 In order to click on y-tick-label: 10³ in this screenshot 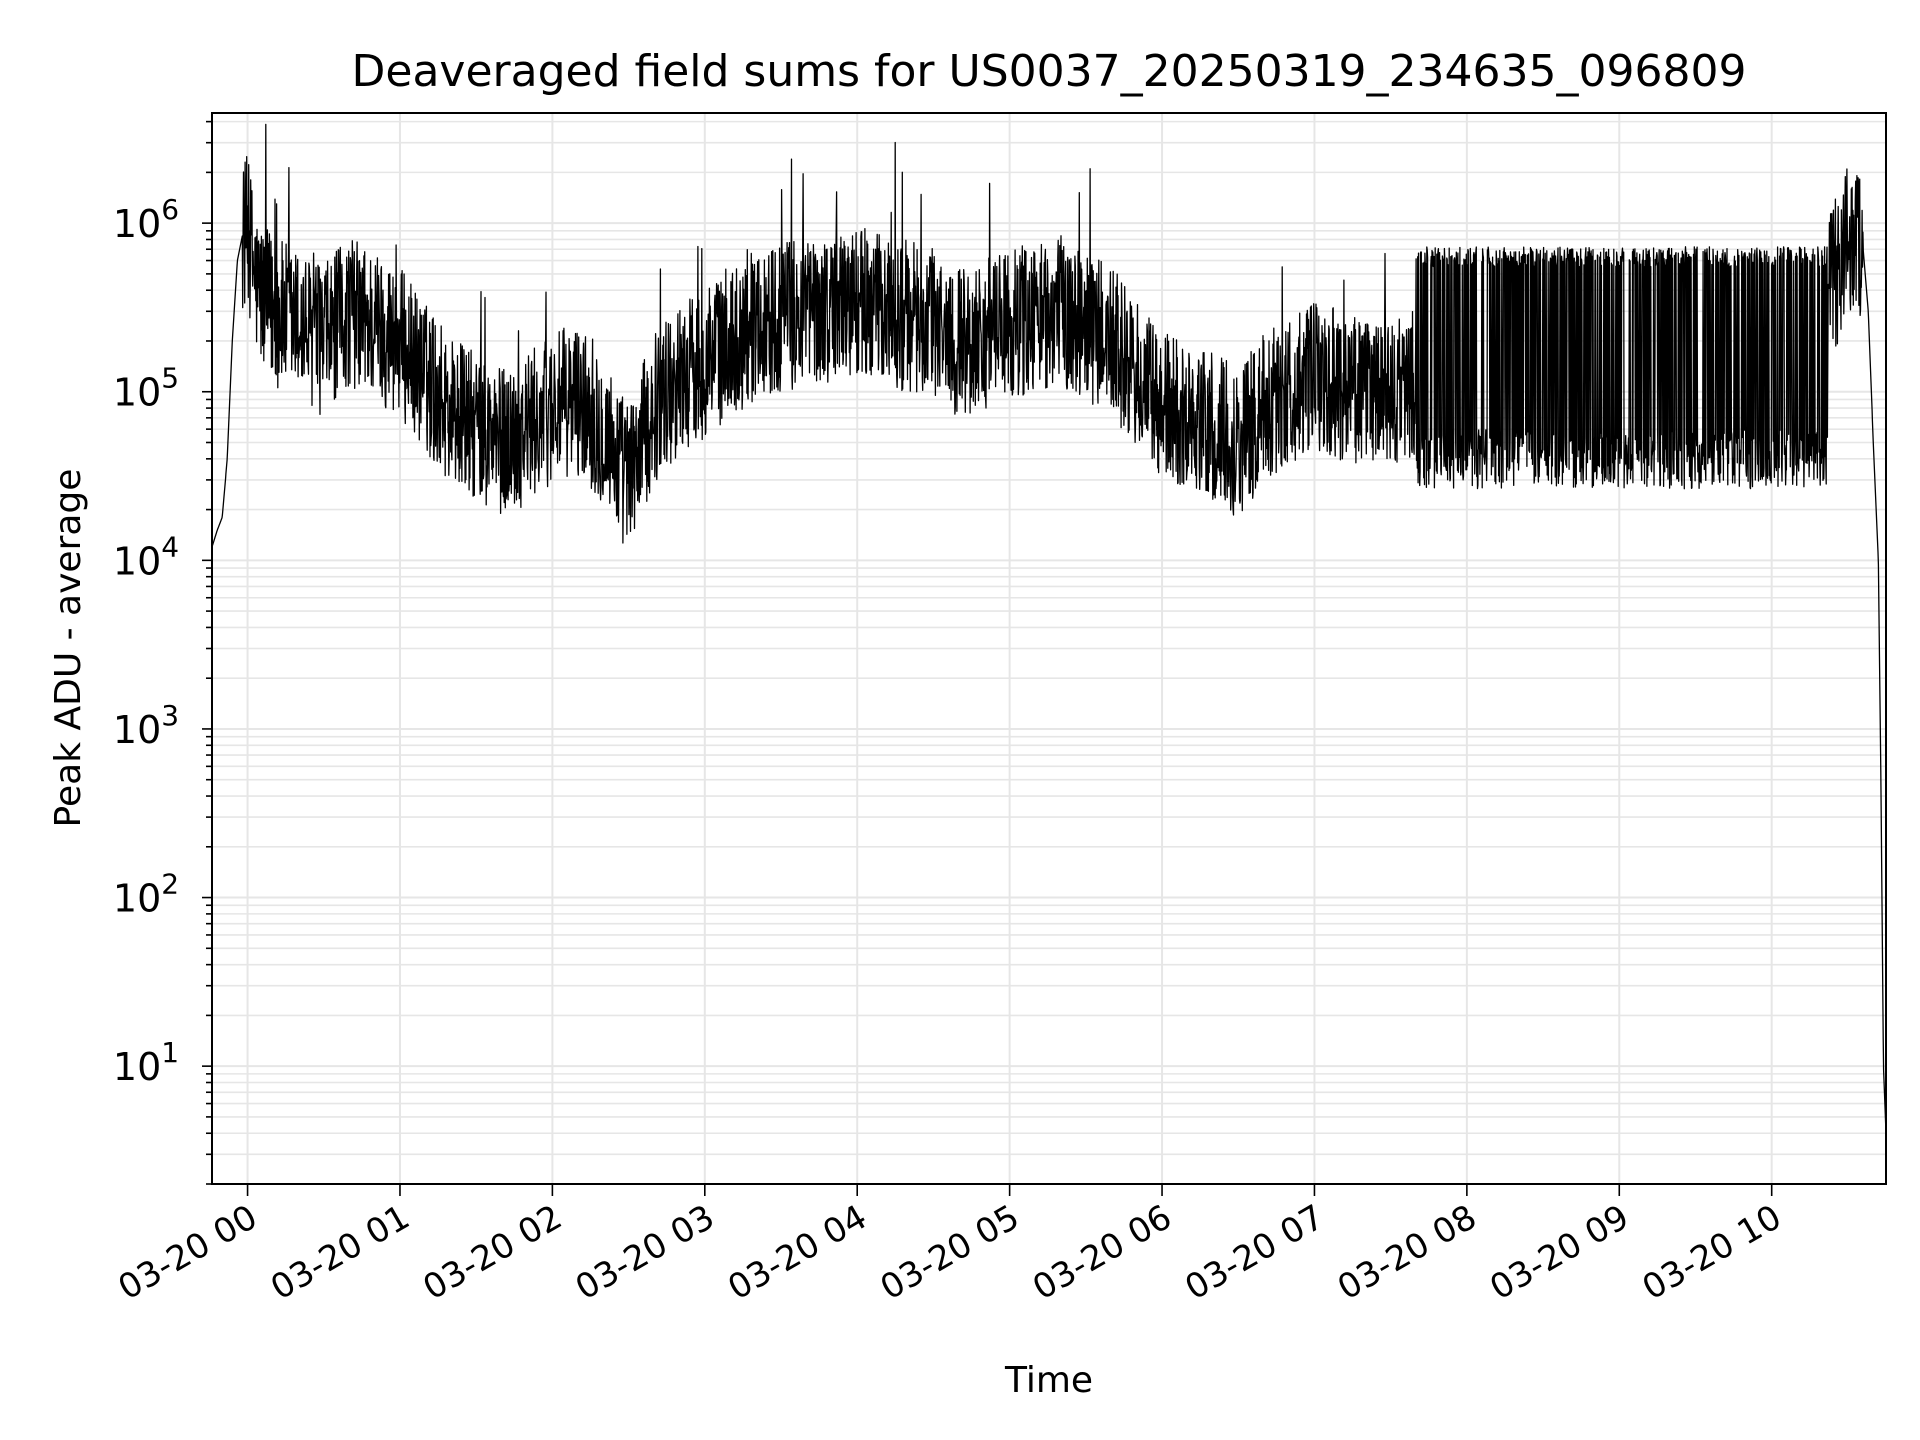, I will do `click(146, 725)`.